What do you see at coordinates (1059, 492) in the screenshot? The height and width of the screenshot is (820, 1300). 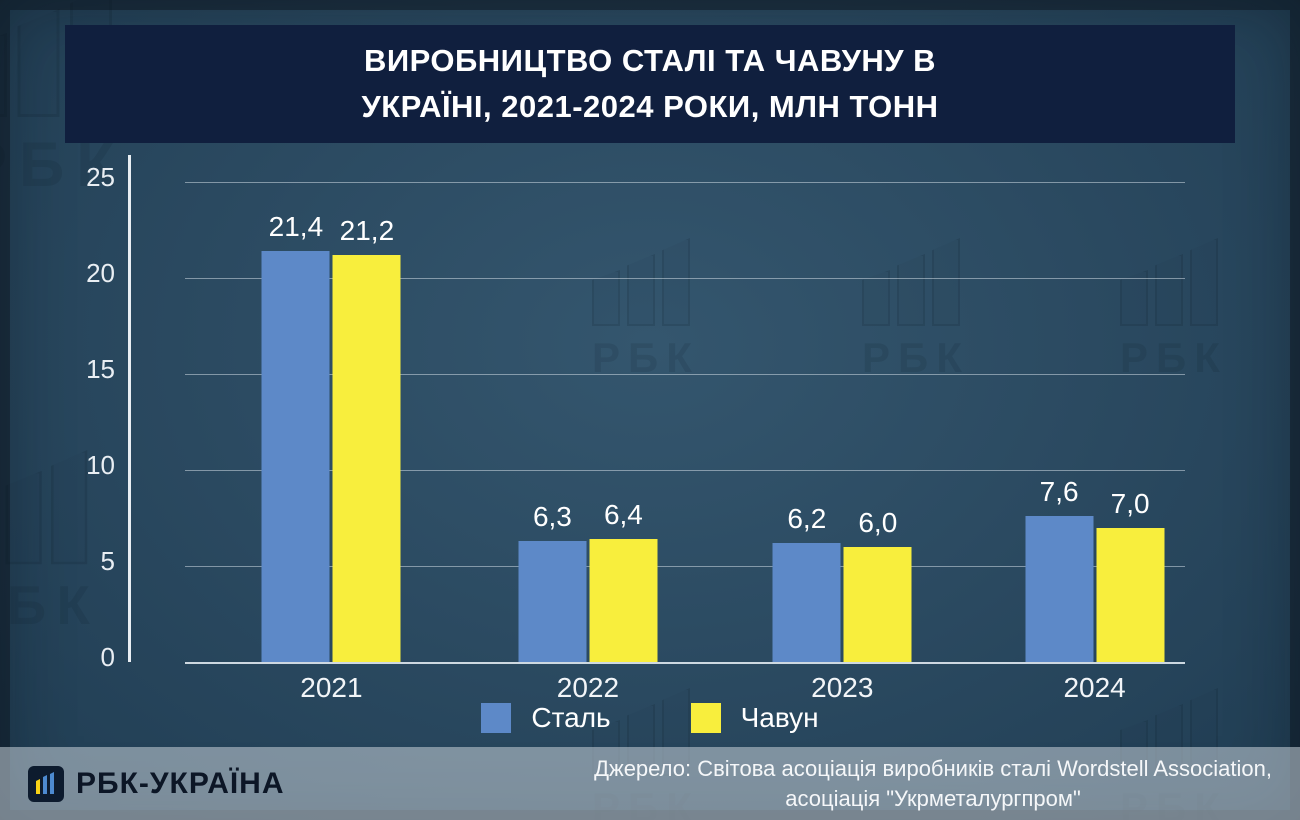 I see `bar-value-label-Сталь-2024: 7,6` at bounding box center [1059, 492].